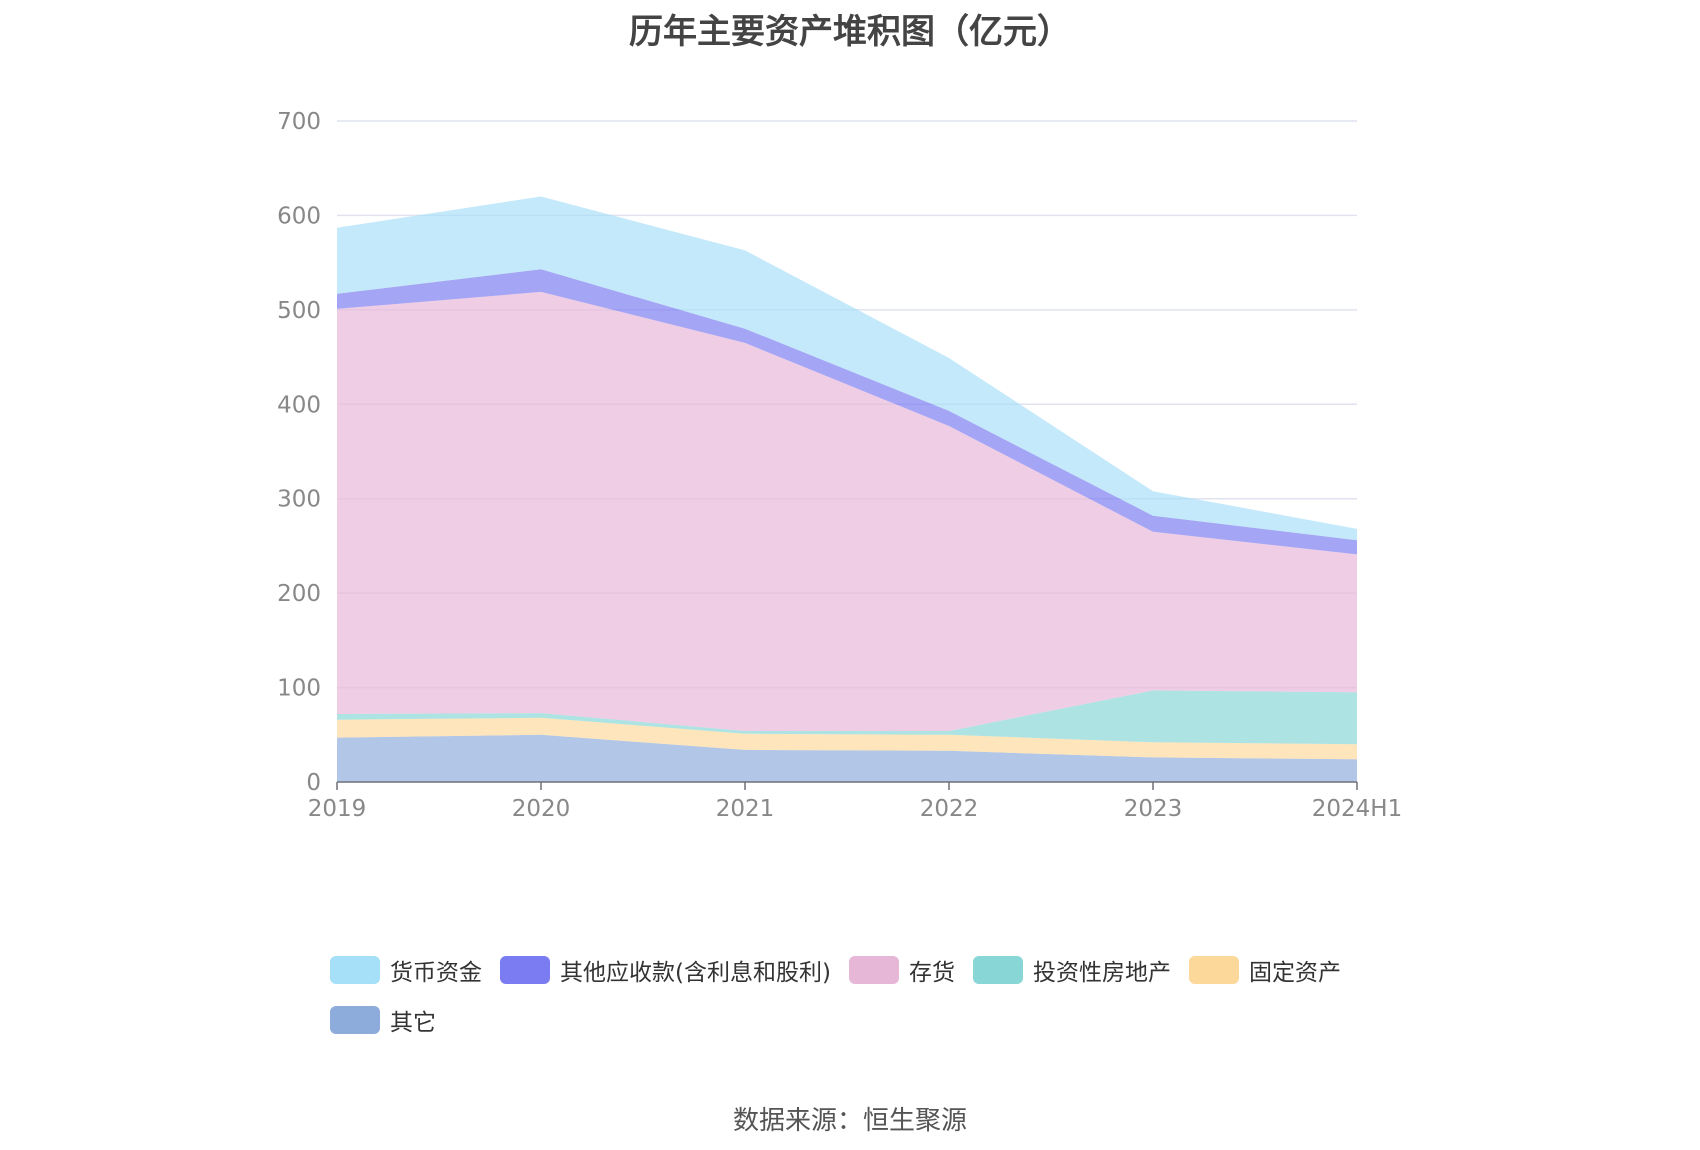  Describe the element at coordinates (1357, 809) in the screenshot. I see `x-tick-label: 2024H1` at that location.